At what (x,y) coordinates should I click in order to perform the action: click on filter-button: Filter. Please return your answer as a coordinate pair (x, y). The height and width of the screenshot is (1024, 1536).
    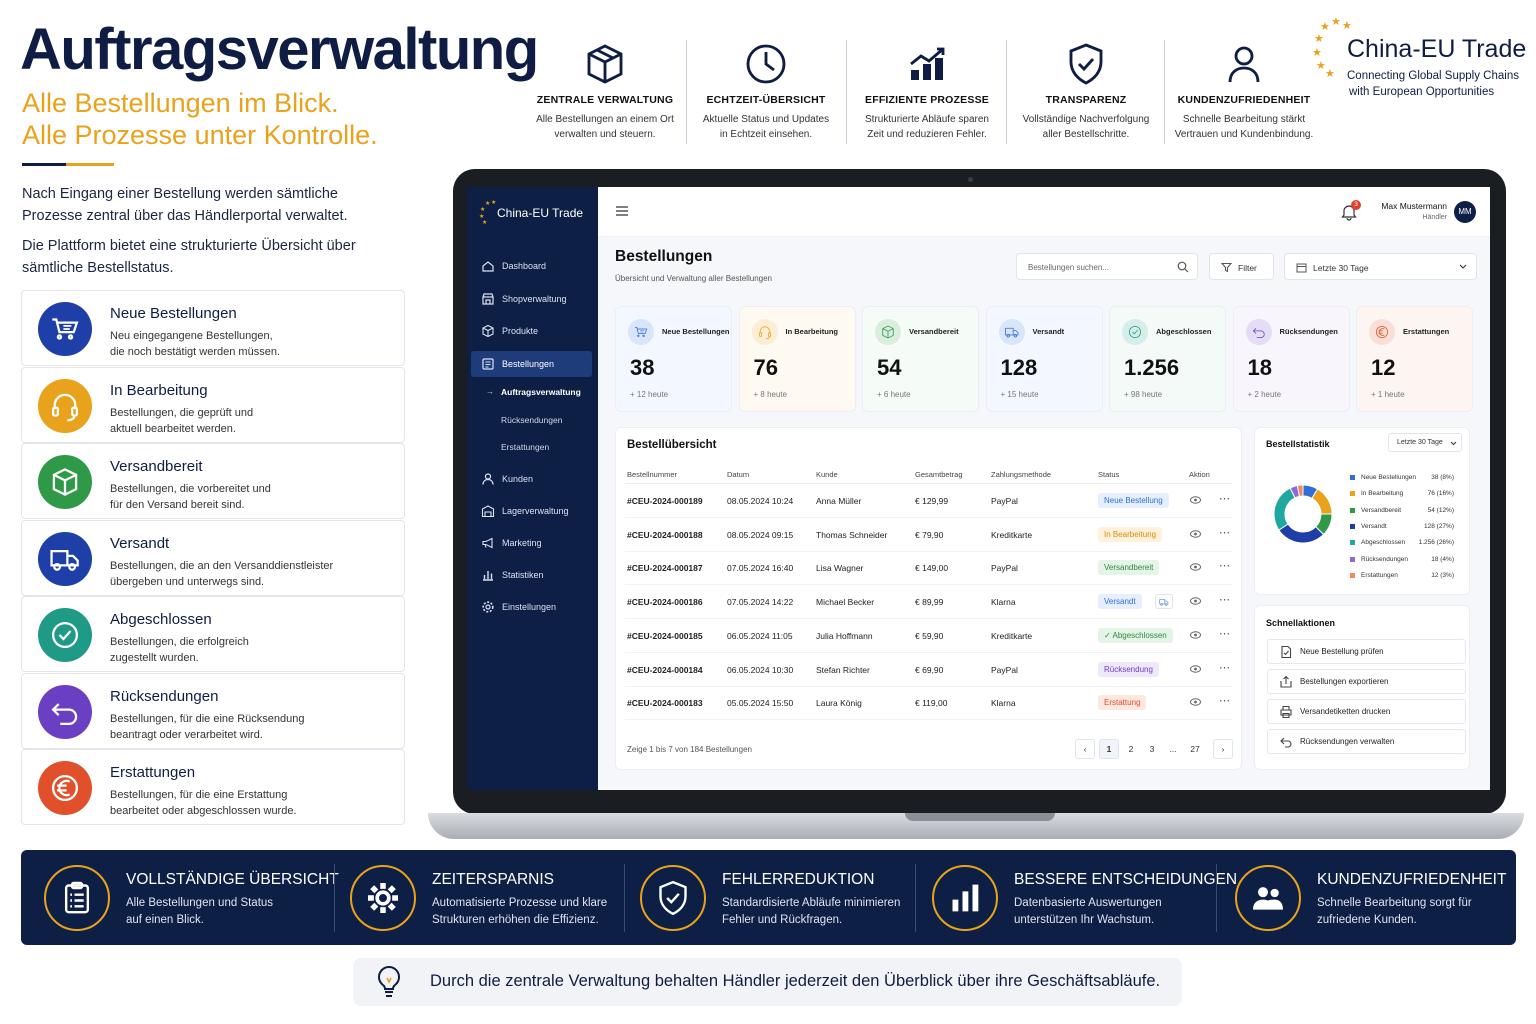
    Looking at the image, I should click on (1241, 266).